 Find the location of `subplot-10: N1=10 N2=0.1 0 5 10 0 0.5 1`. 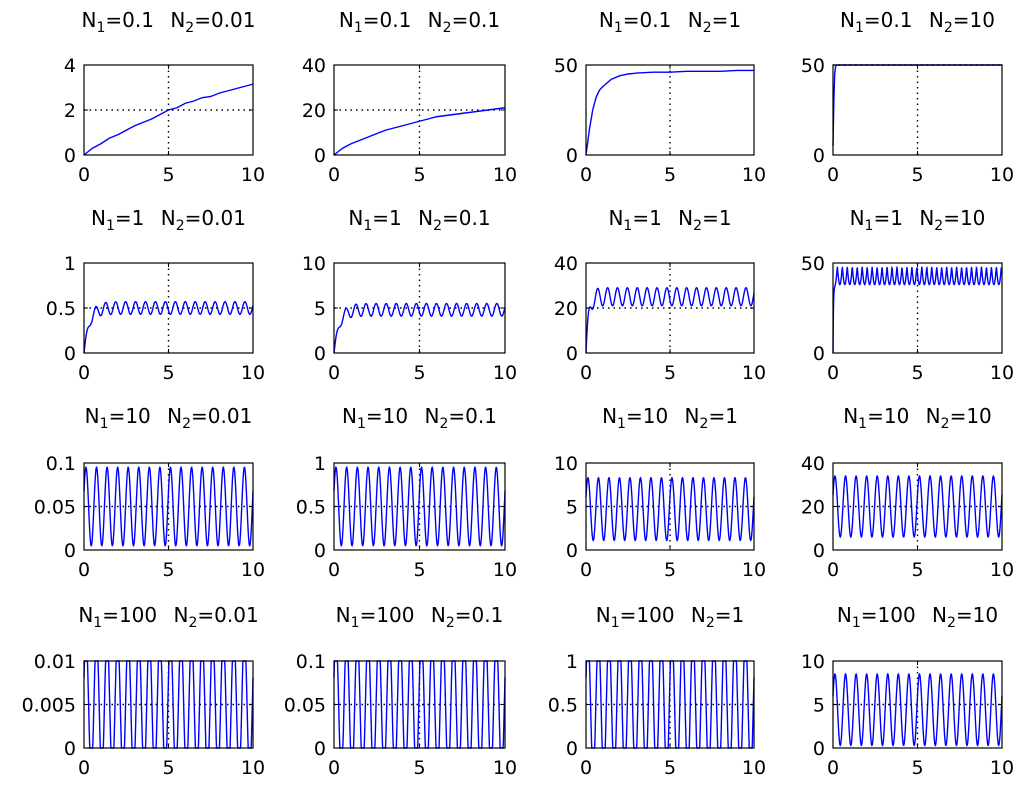

subplot-10: N1=10 N2=0.1 0 5 10 0 0.5 1 is located at coordinates (406, 492).